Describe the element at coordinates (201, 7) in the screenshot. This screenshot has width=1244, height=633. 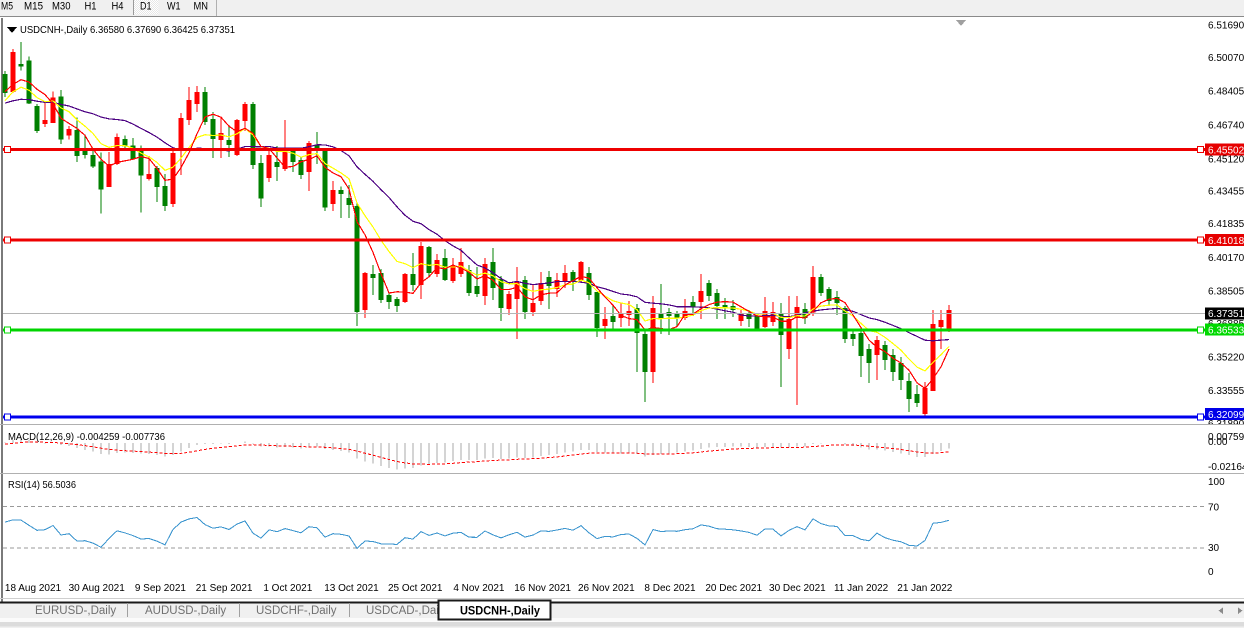
I see `svg-text: MN` at that location.